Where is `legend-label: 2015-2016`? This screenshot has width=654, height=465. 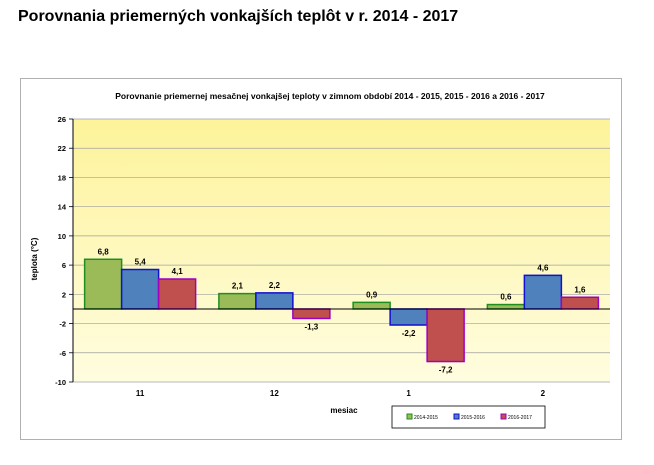
legend-label: 2015-2016 is located at coordinates (473, 418).